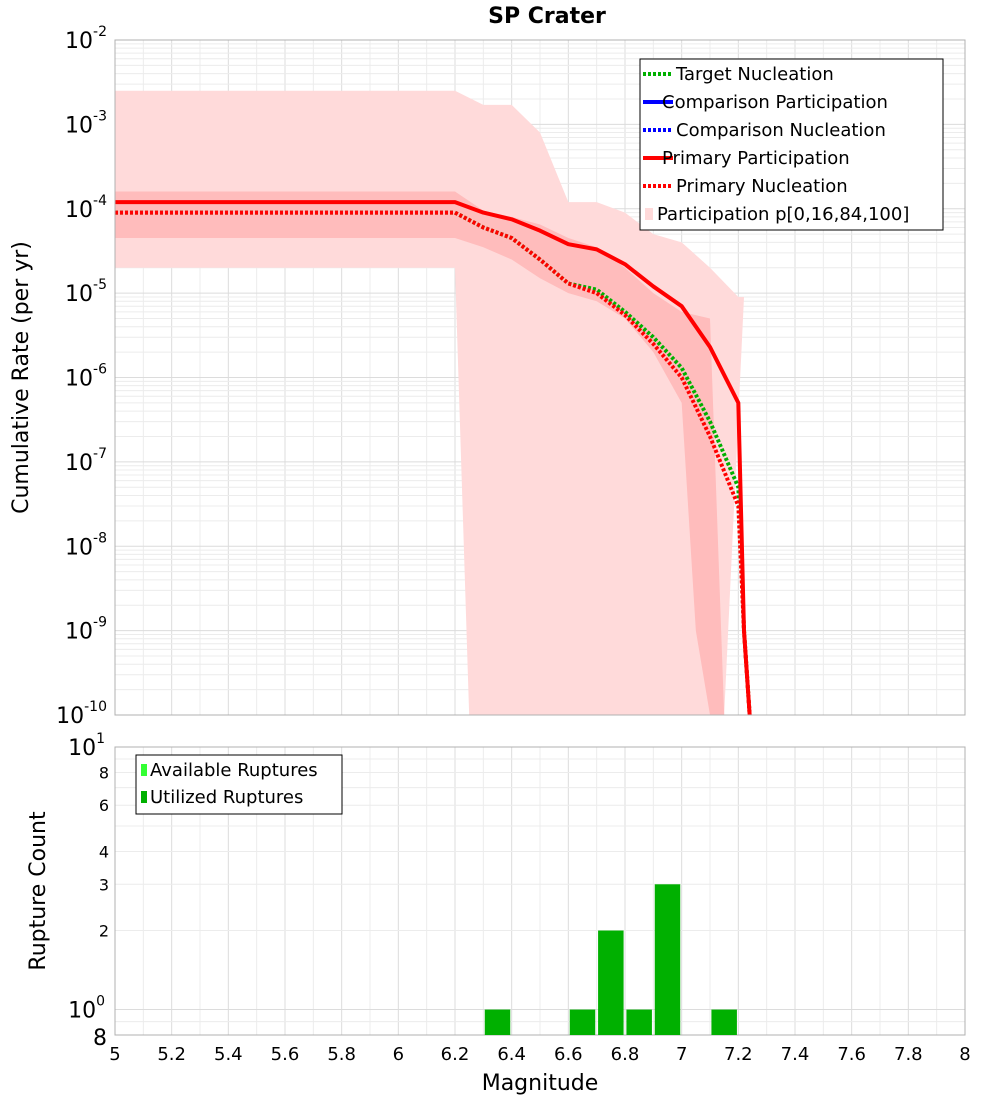 The width and height of the screenshot is (1000, 1104). Describe the element at coordinates (568, 1054) in the screenshot. I see `x-tick-label: 6.6` at that location.